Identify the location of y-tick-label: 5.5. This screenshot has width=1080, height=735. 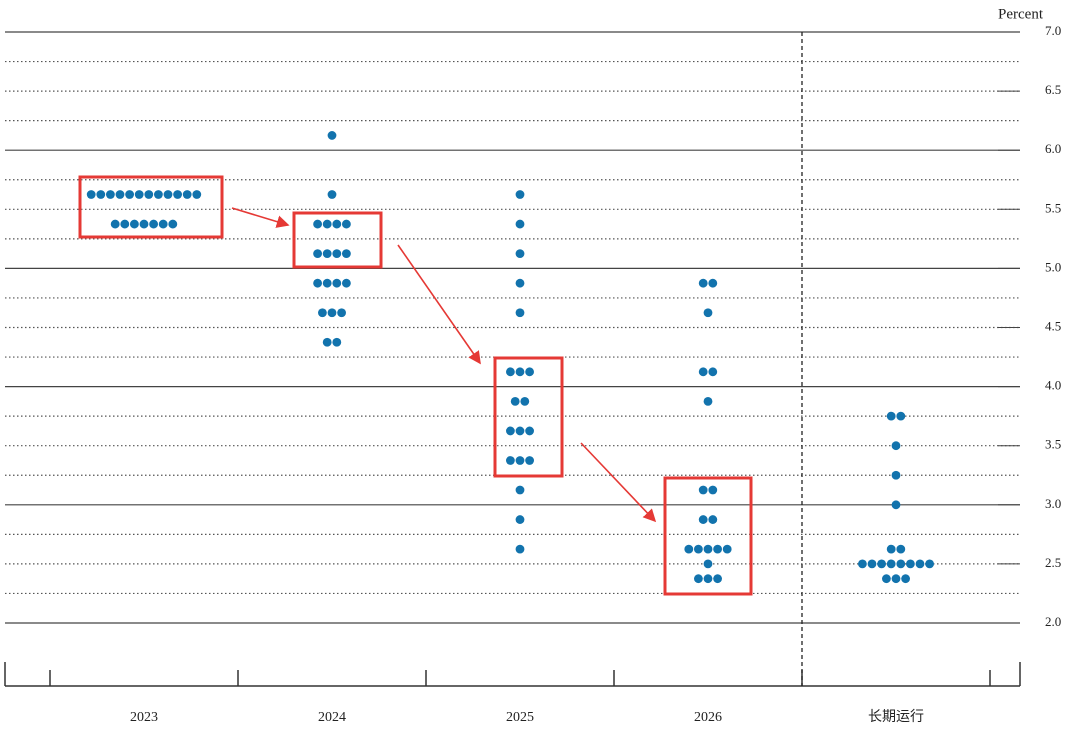
(1053, 207).